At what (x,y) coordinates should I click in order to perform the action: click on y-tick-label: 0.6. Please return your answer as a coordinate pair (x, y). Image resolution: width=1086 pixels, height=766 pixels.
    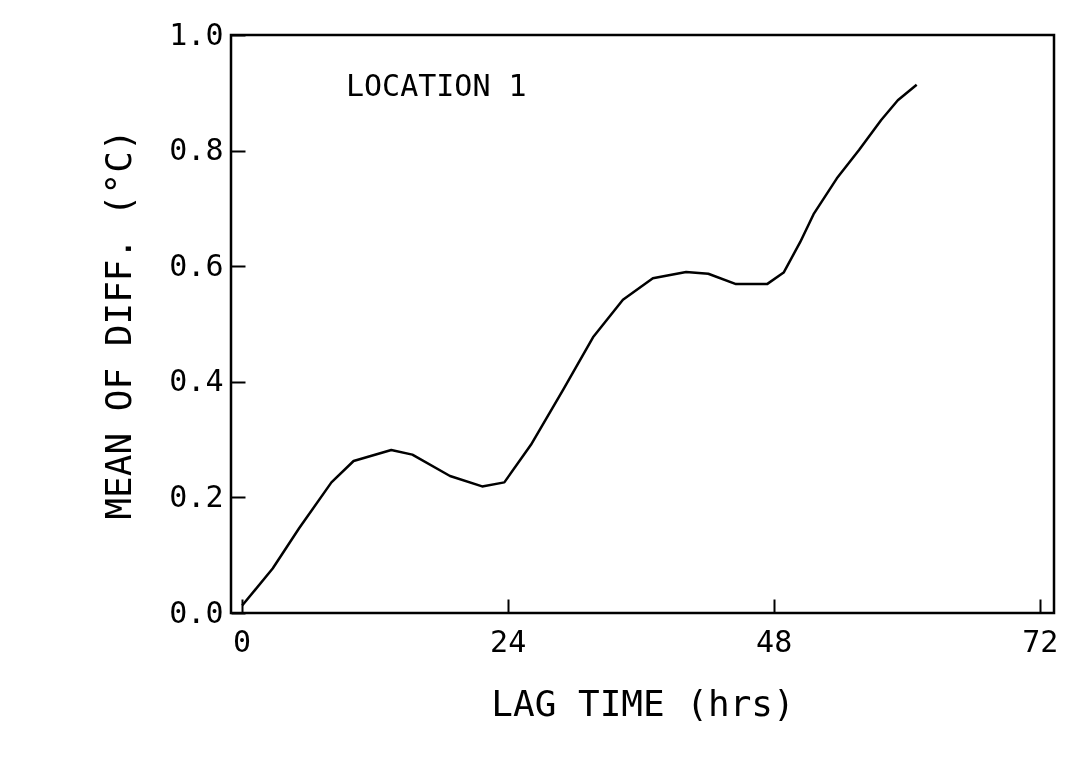
    Looking at the image, I should click on (196, 265).